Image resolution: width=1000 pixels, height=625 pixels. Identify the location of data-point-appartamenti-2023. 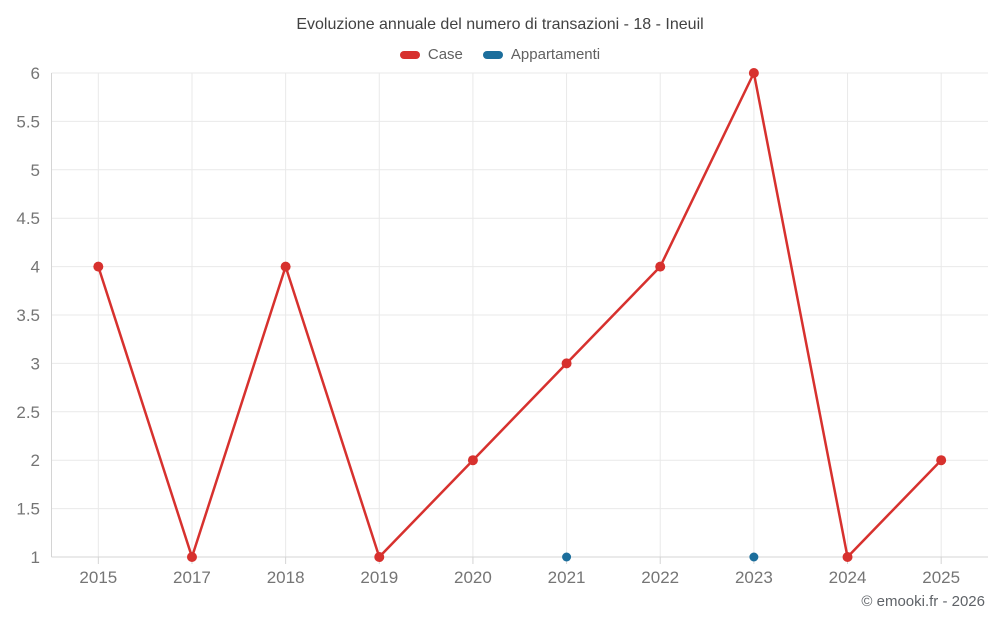
(754, 557).